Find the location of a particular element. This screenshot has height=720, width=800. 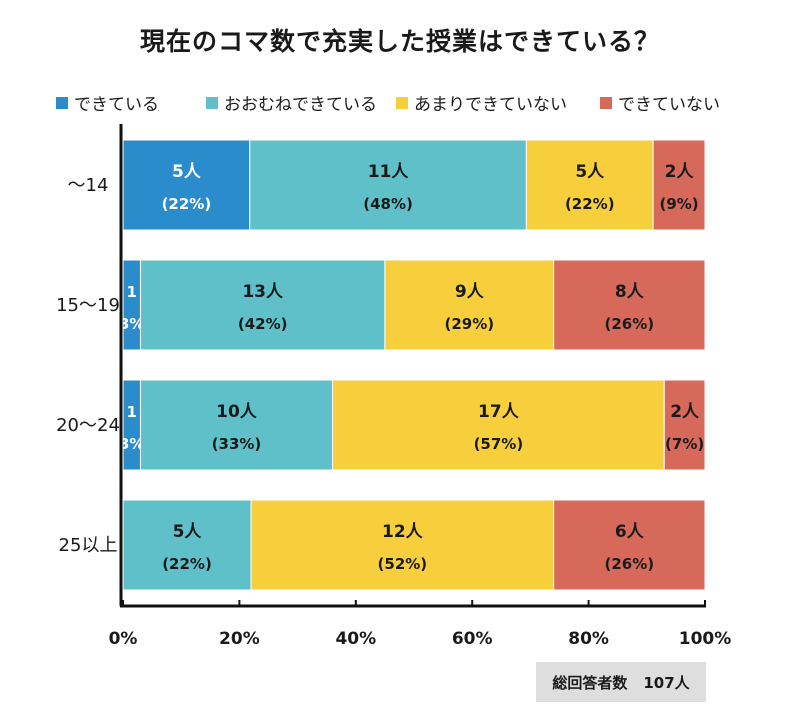

legend-item-dekitenai: できていない is located at coordinates (660, 102).